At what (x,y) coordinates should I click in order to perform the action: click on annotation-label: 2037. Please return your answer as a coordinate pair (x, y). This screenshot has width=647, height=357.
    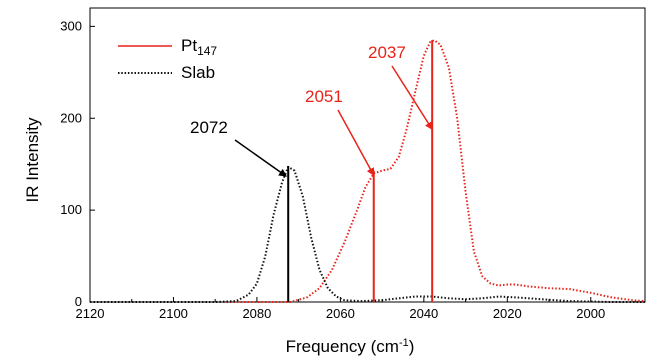
    Looking at the image, I should click on (387, 52).